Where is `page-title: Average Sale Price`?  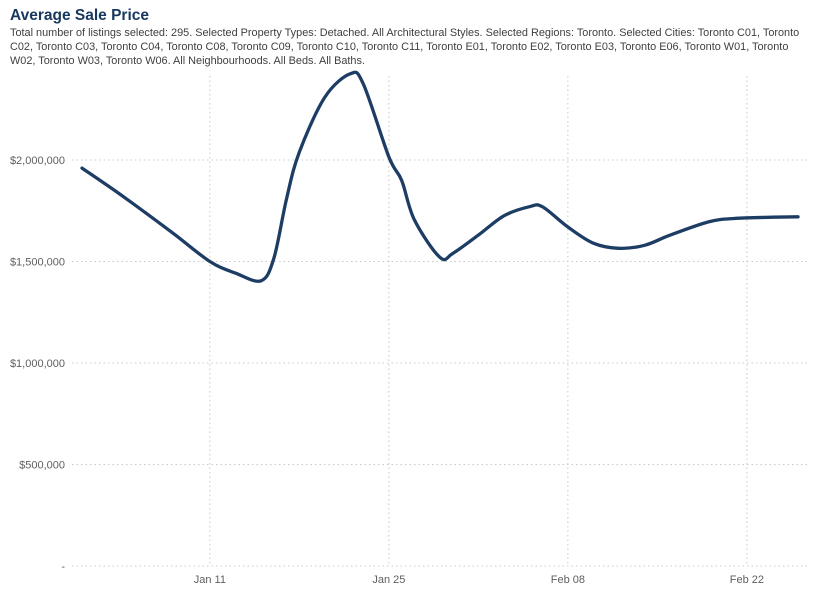 page-title: Average Sale Price is located at coordinates (80, 15).